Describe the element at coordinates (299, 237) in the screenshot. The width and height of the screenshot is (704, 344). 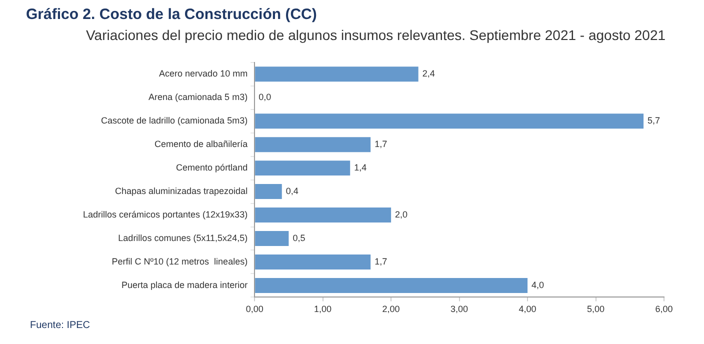
I see `data-label: 0,5` at that location.